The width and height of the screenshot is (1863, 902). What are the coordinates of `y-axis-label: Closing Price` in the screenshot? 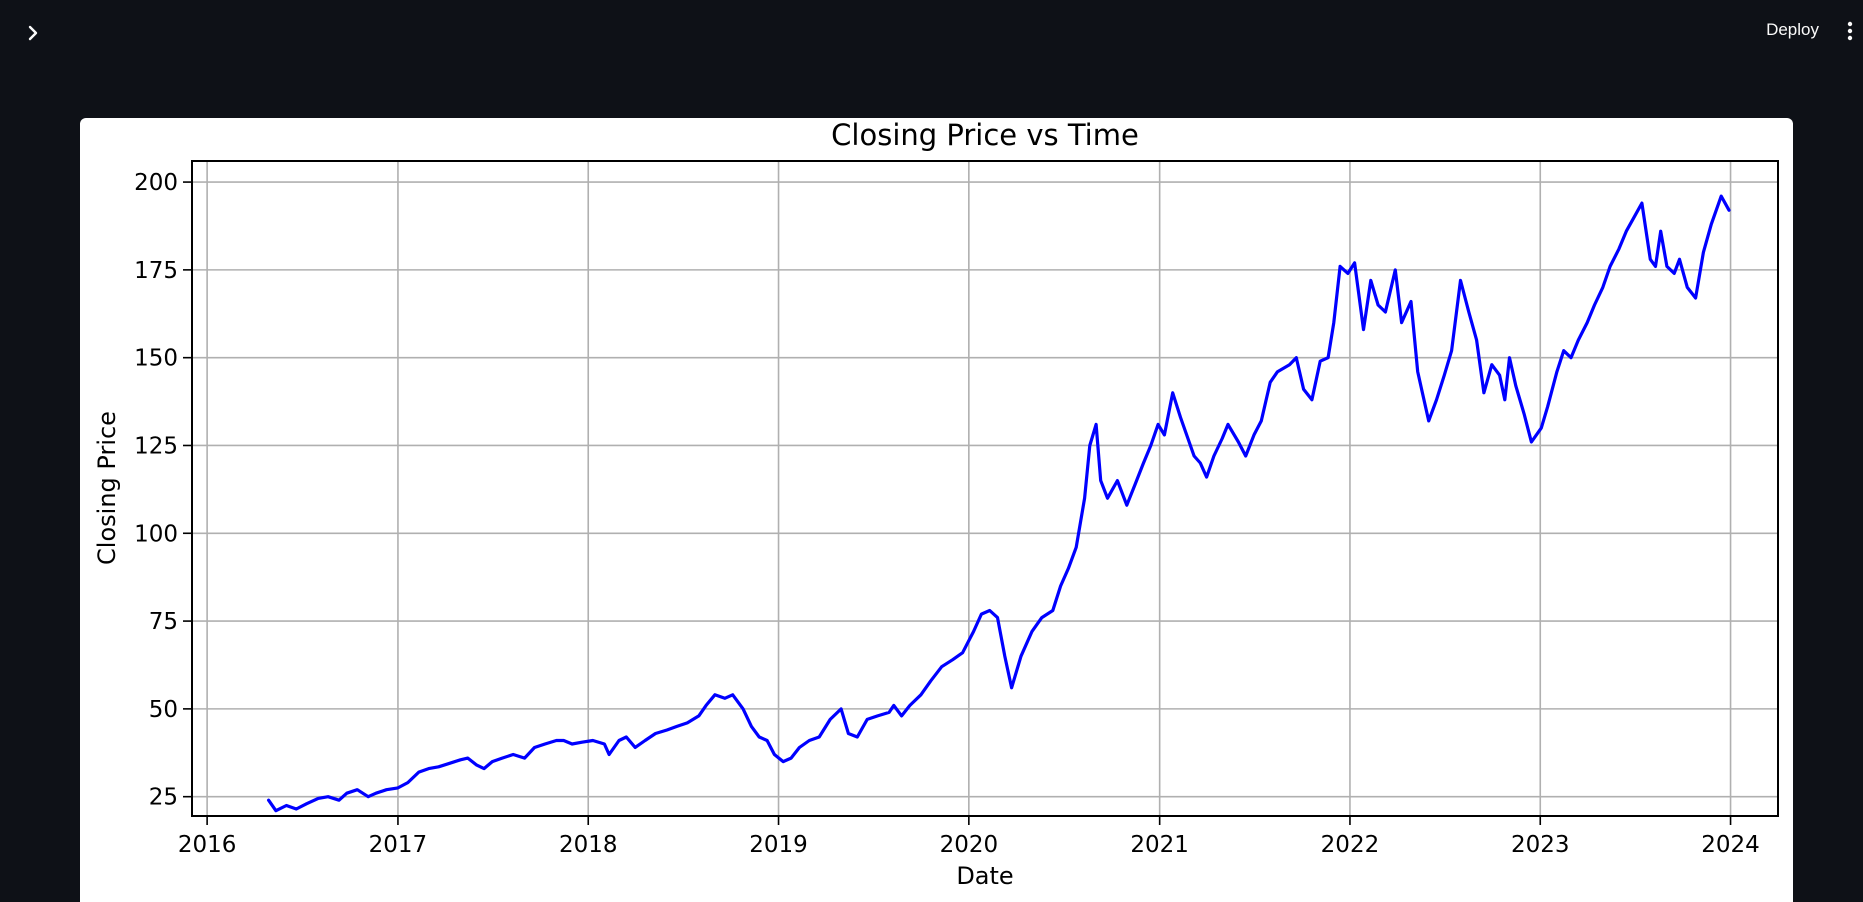 It's located at (107, 488).